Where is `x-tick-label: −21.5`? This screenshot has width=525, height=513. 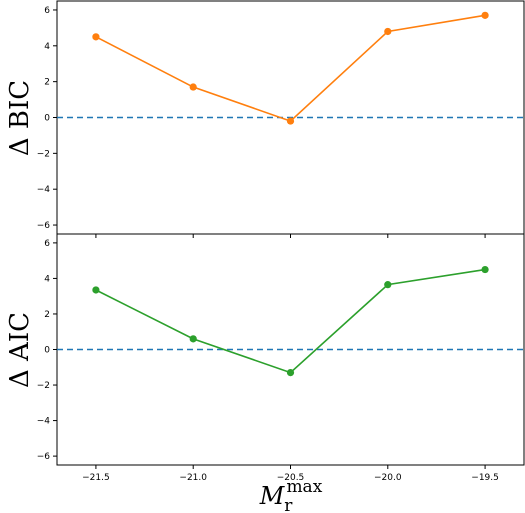 x-tick-label: −21.5 is located at coordinates (96, 478).